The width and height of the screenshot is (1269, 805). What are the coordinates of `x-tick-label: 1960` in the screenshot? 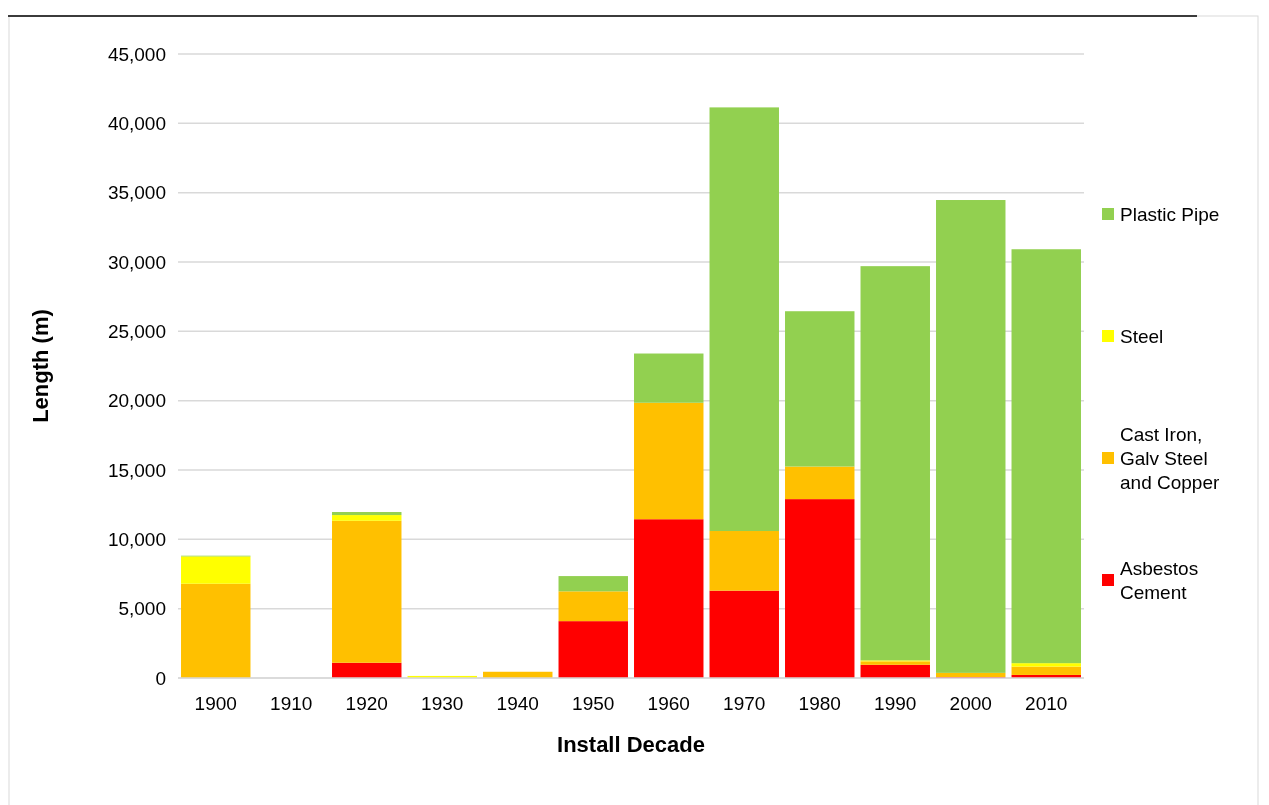 It's located at (668, 703).